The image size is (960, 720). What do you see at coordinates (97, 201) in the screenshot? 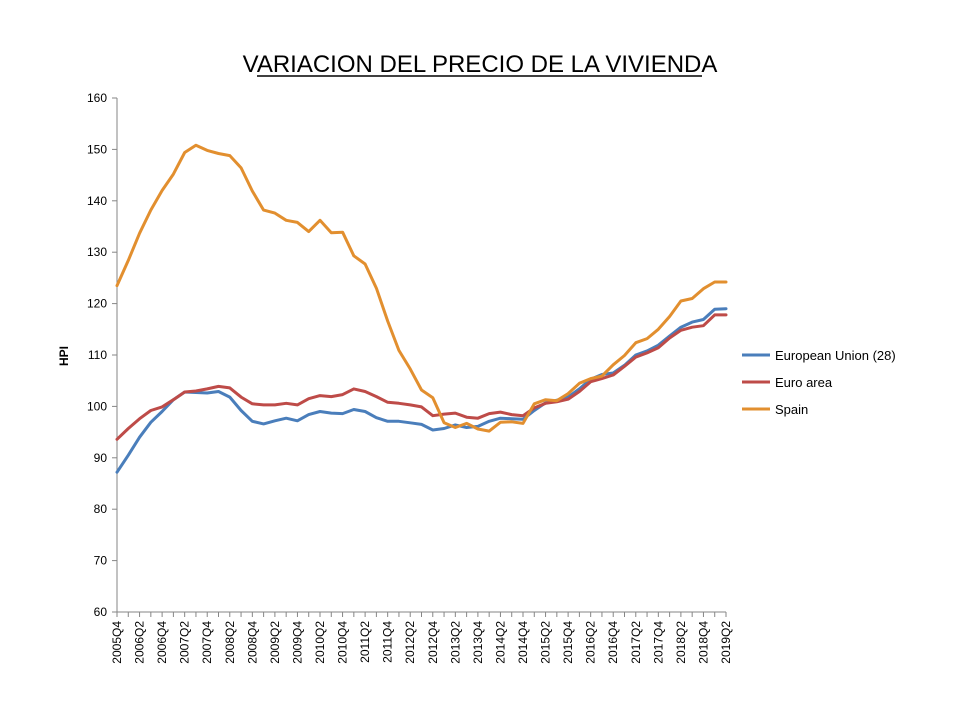
I see `y-tick-label: 140` at bounding box center [97, 201].